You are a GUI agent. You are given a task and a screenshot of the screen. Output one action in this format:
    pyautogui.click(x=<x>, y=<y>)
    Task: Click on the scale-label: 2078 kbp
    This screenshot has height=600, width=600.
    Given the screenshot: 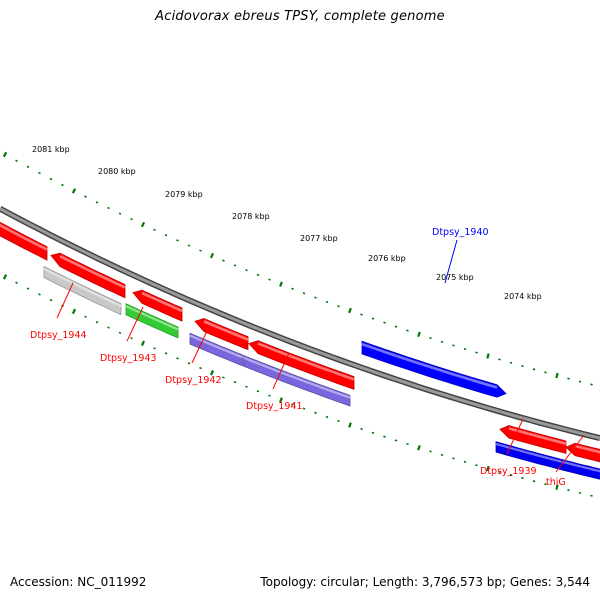 What is the action you would take?
    pyautogui.click(x=251, y=216)
    